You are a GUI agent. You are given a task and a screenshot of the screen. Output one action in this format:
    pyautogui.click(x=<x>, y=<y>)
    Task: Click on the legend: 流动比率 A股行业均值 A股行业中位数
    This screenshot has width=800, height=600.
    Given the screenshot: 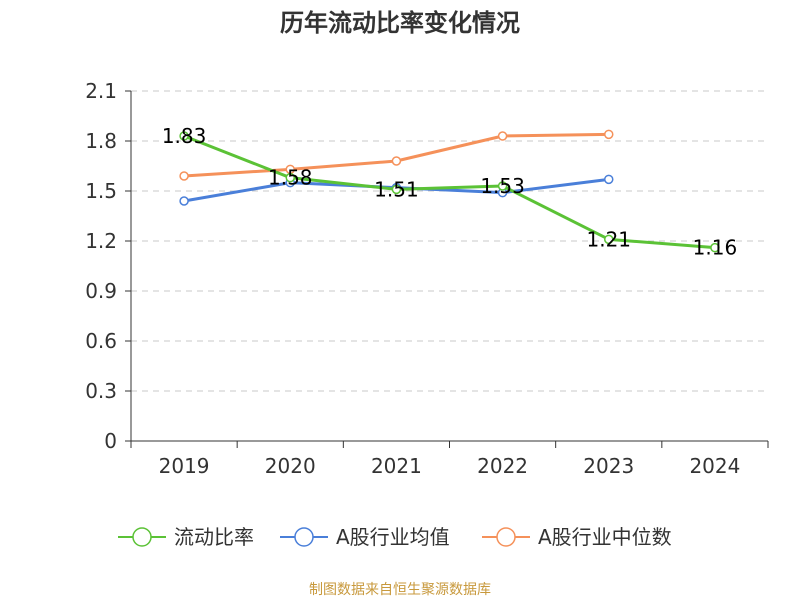 What is the action you would take?
    pyautogui.click(x=395, y=537)
    